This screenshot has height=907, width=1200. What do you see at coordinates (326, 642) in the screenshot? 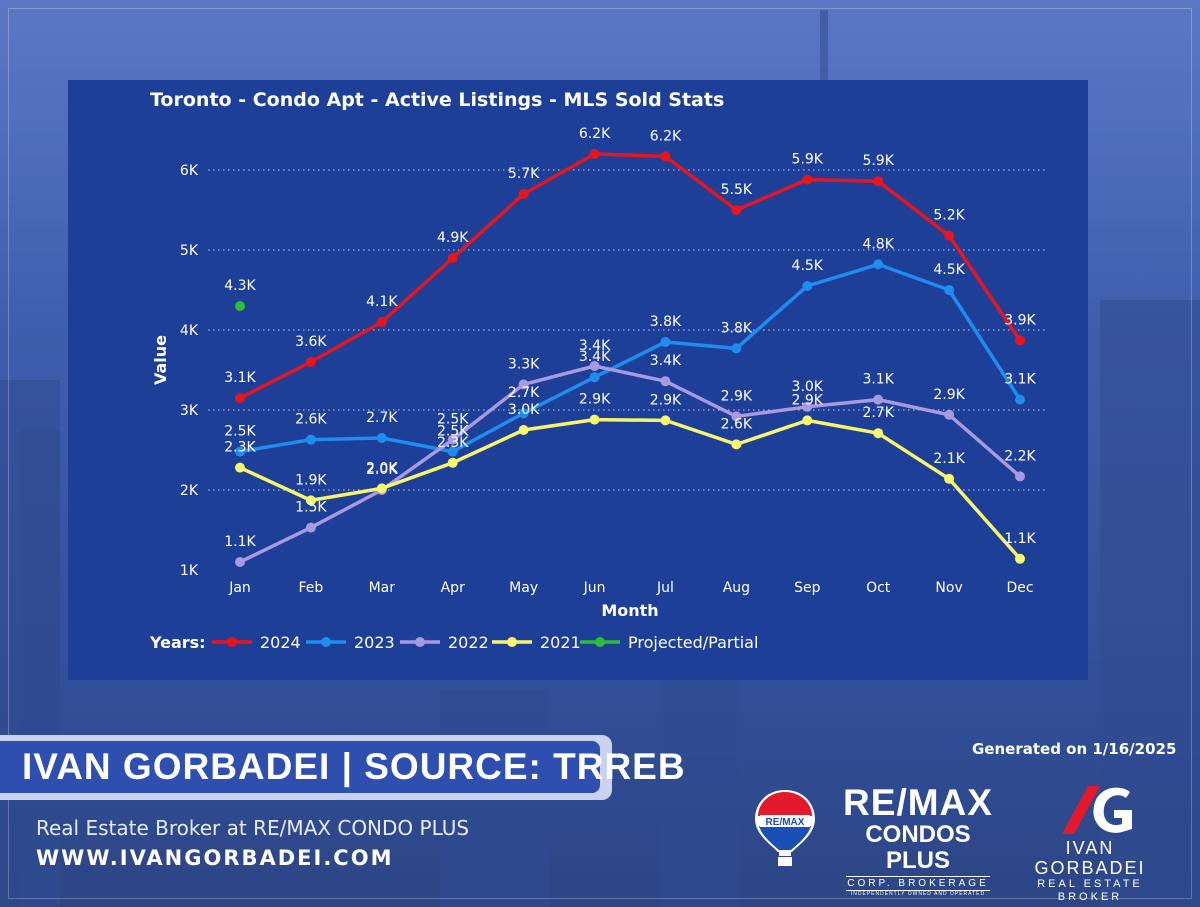
I see `legend-swatch-marker` at bounding box center [326, 642].